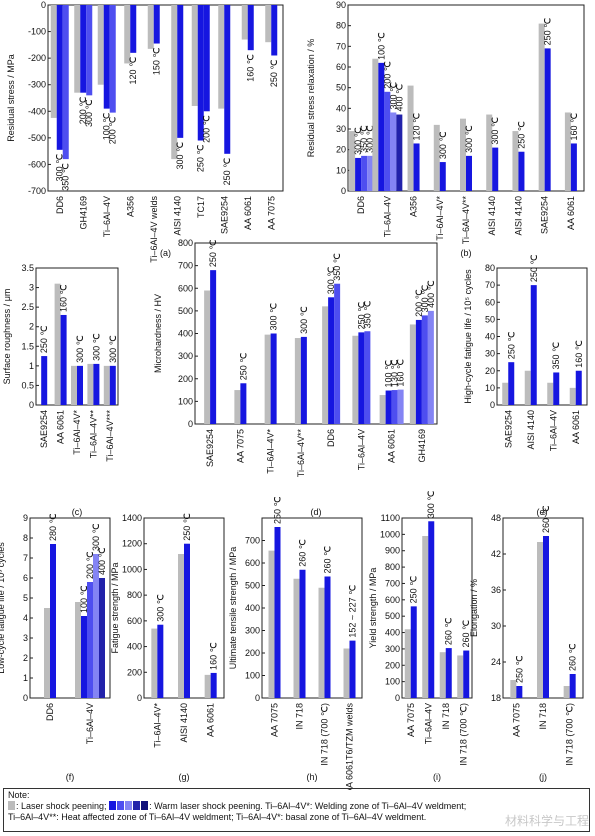 The width and height of the screenshot is (595, 836). Describe the element at coordinates (185, 401) in the screenshot. I see `y-tick-label: 100` at that location.